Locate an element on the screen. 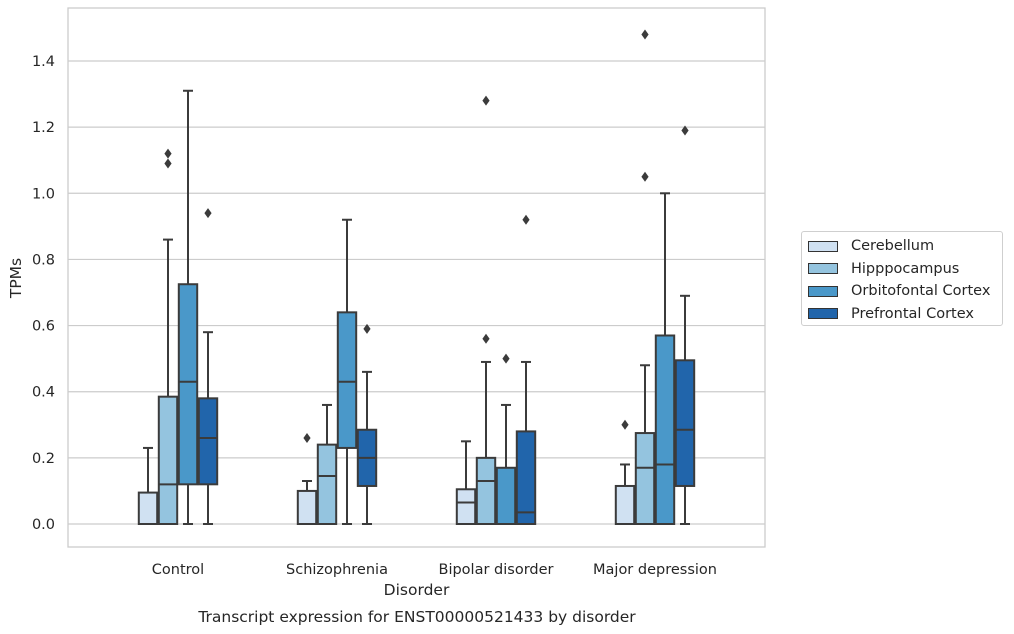 The height and width of the screenshot is (634, 1014). x-axis-title: Disorder is located at coordinates (417, 590).